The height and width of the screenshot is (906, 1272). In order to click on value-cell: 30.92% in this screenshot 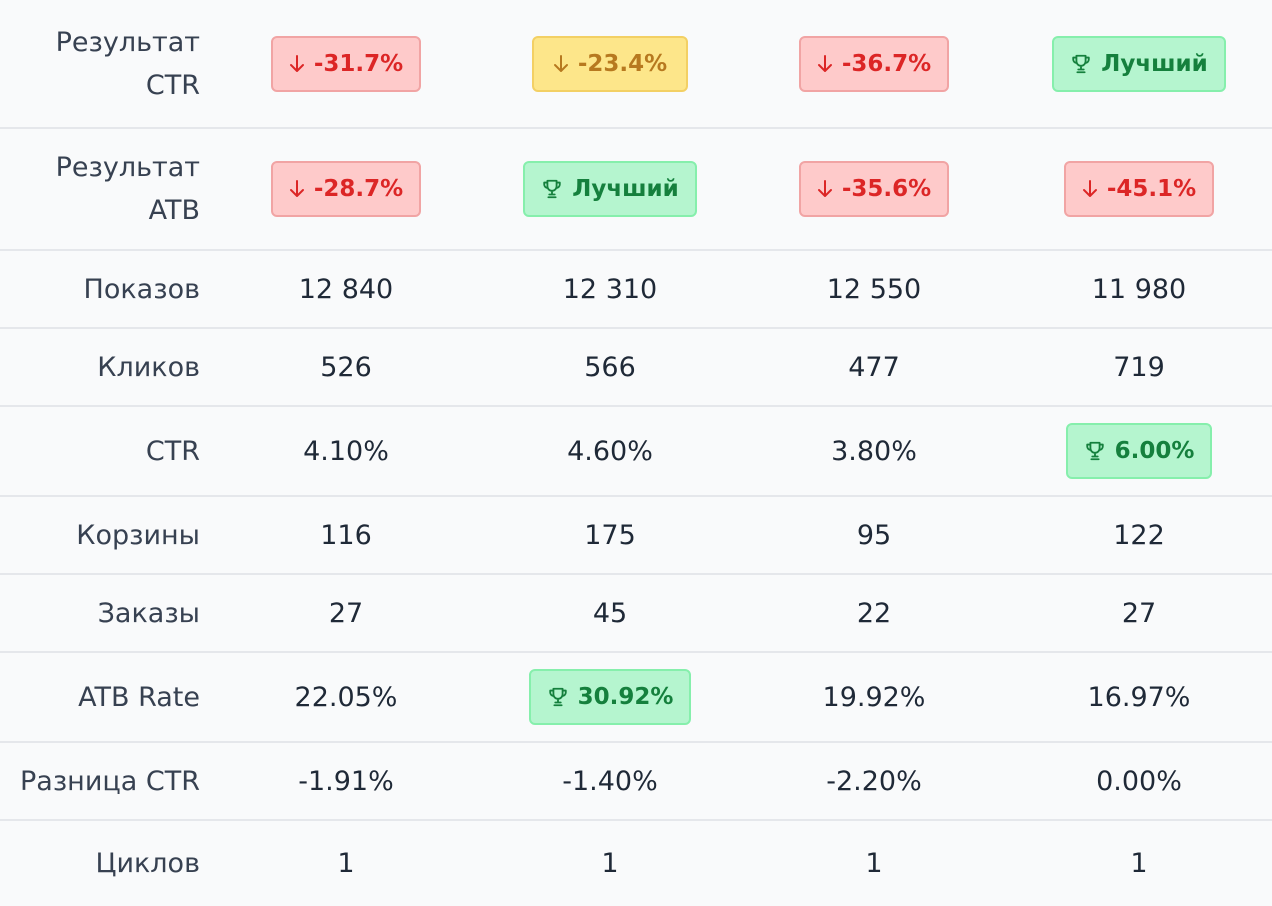, I will do `click(610, 697)`.